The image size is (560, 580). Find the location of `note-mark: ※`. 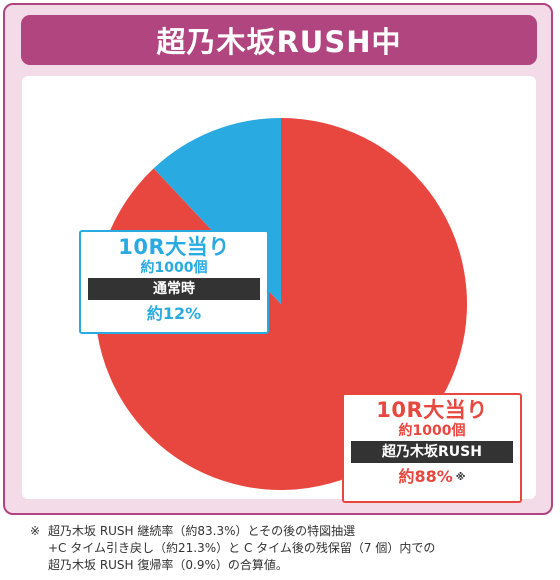

note-mark: ※ is located at coordinates (460, 477).